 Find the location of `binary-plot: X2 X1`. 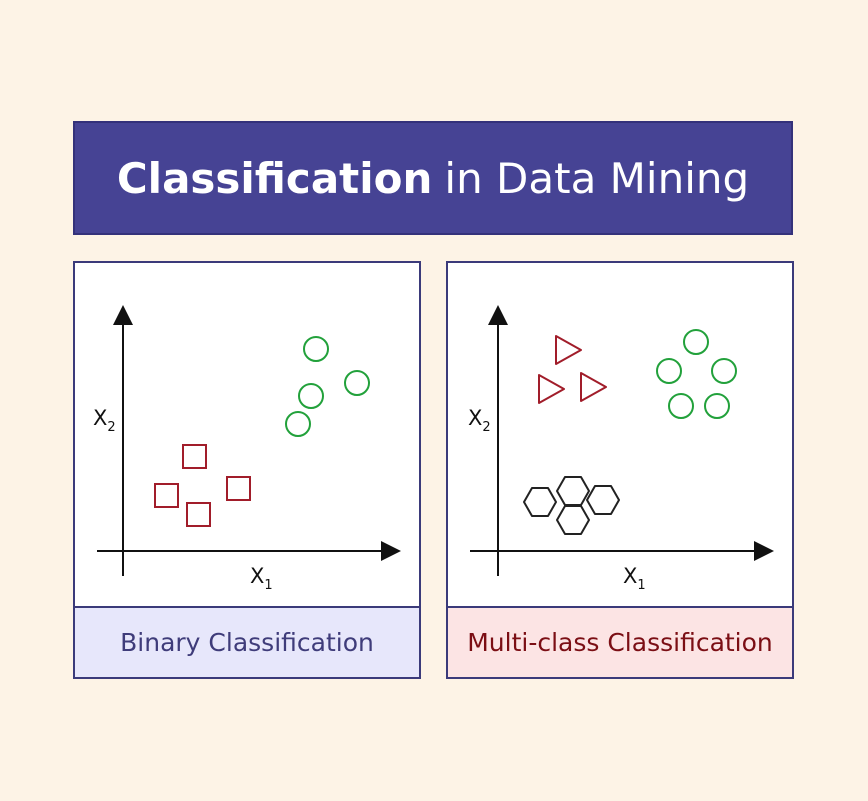

binary-plot: X2 X1 is located at coordinates (247, 449).